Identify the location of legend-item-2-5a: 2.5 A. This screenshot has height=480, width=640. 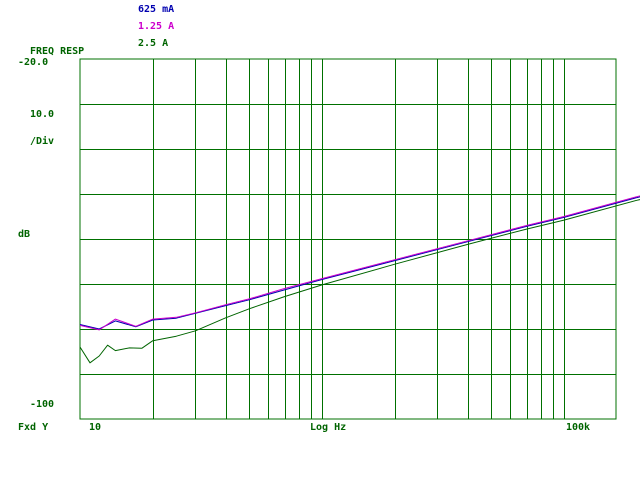
(153, 43).